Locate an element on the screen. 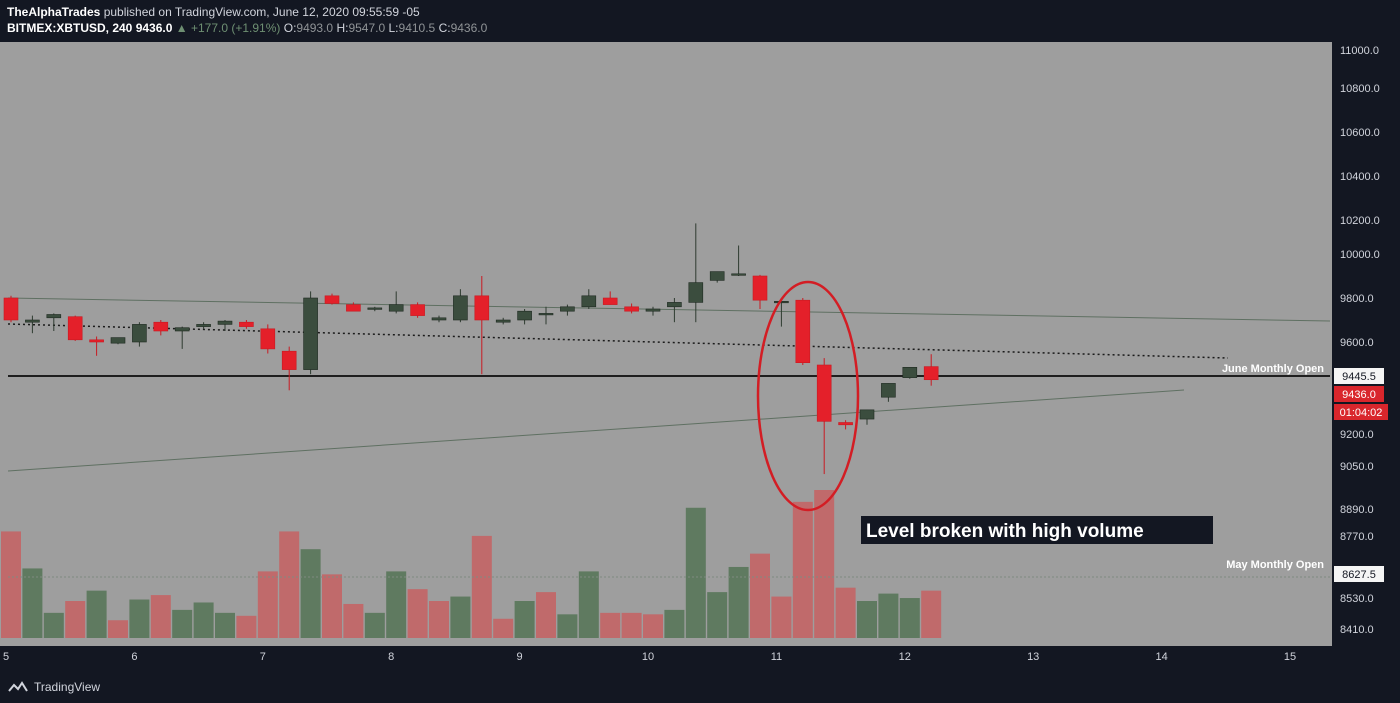 This screenshot has height=703, width=1400. high-label: H: is located at coordinates (342, 28).